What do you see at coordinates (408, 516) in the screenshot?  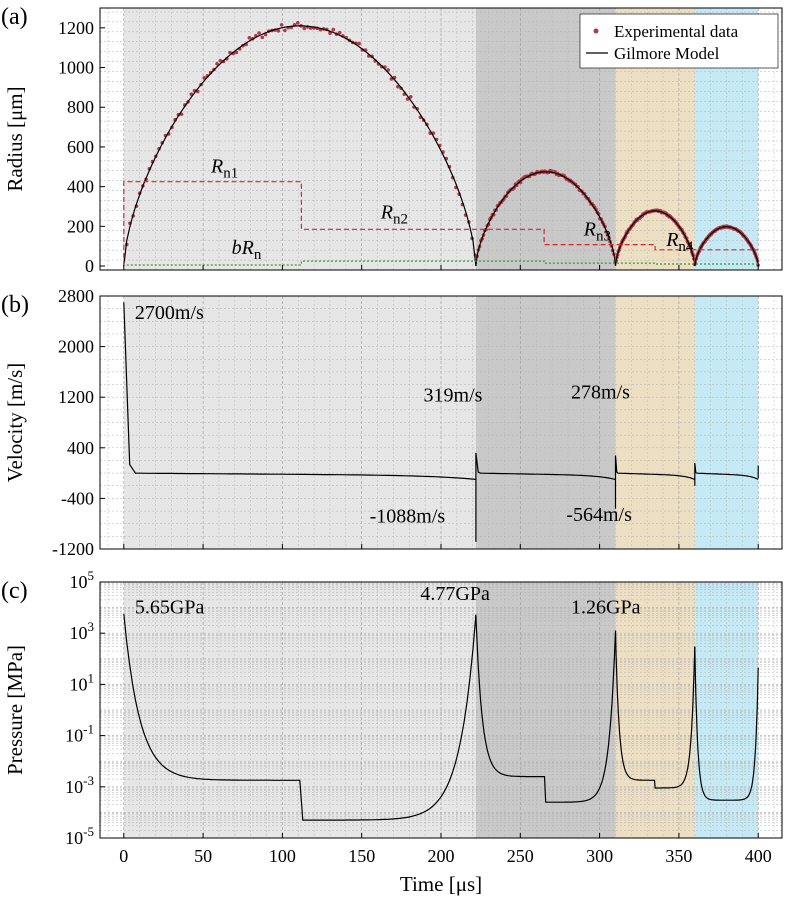 I see `velocity-annotation: -1088m/s` at bounding box center [408, 516].